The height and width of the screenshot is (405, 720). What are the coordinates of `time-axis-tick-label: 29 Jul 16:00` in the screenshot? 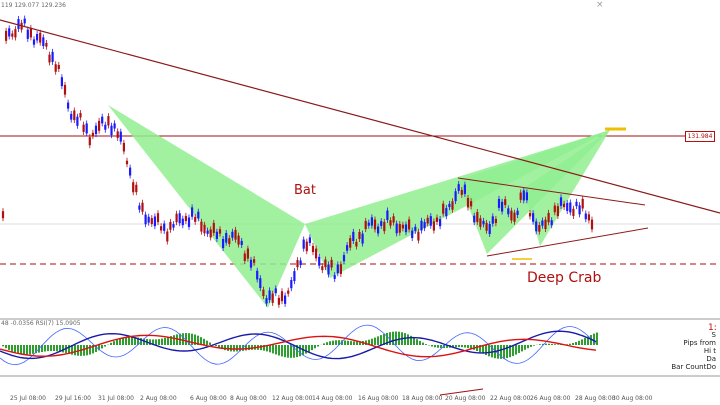 It's located at (73, 398).